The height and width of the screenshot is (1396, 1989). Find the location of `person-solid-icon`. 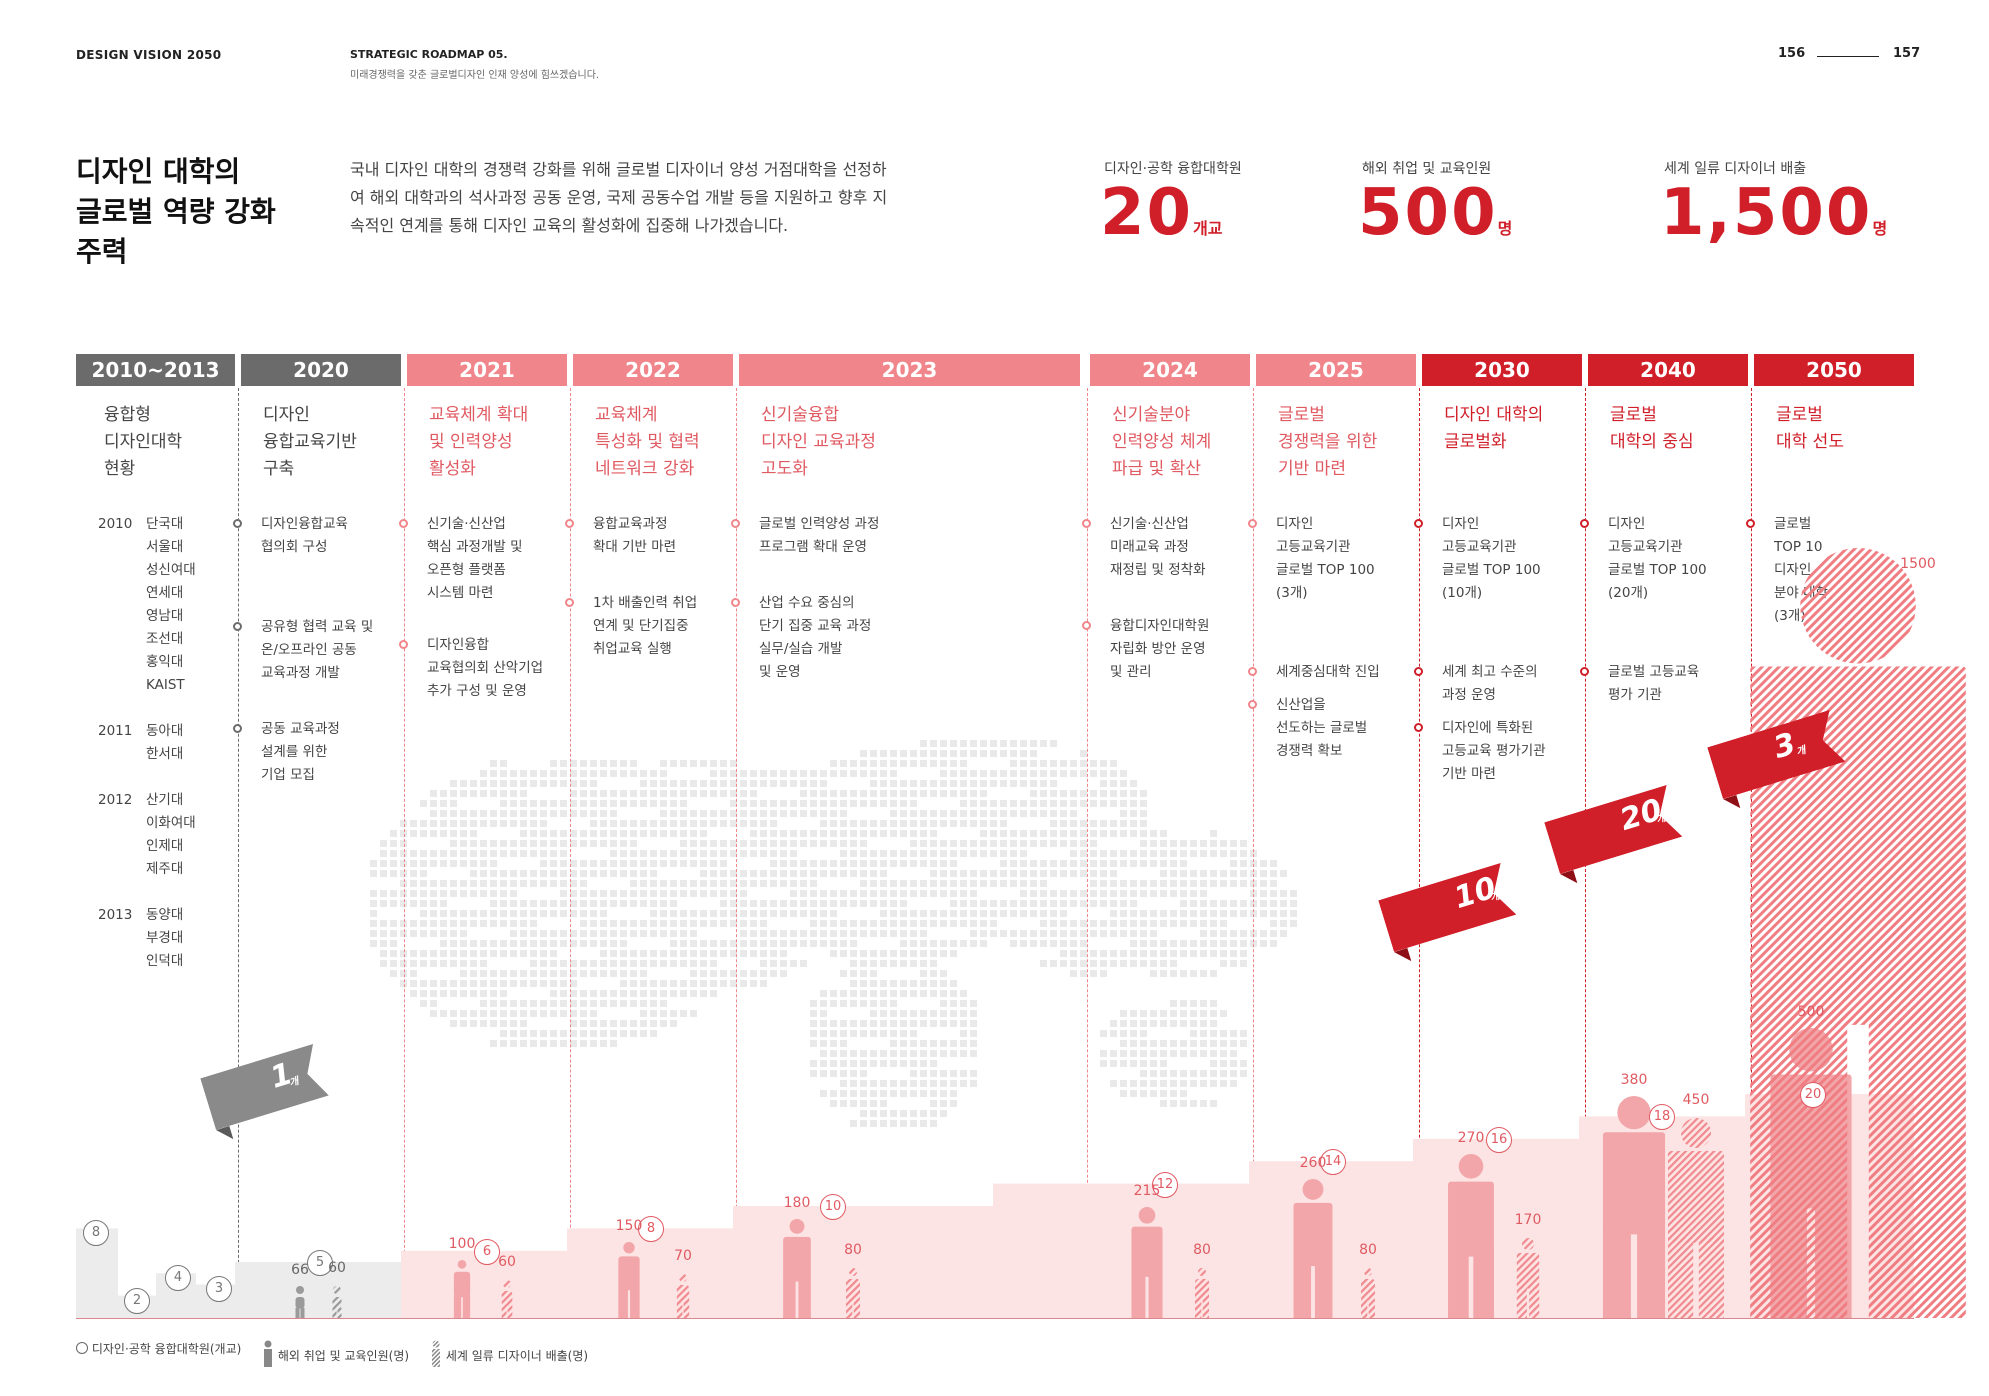

person-solid-icon is located at coordinates (268, 1353).